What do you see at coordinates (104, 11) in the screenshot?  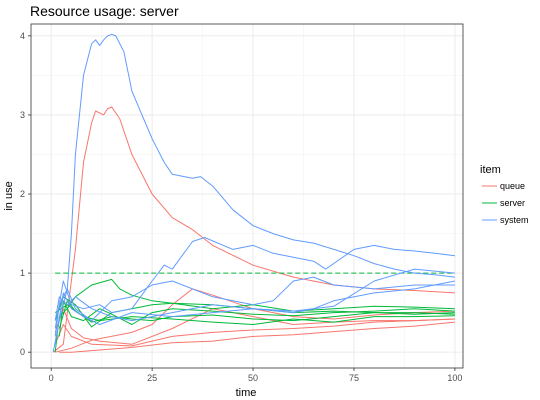 I see `chart-title: Resource usage: server` at bounding box center [104, 11].